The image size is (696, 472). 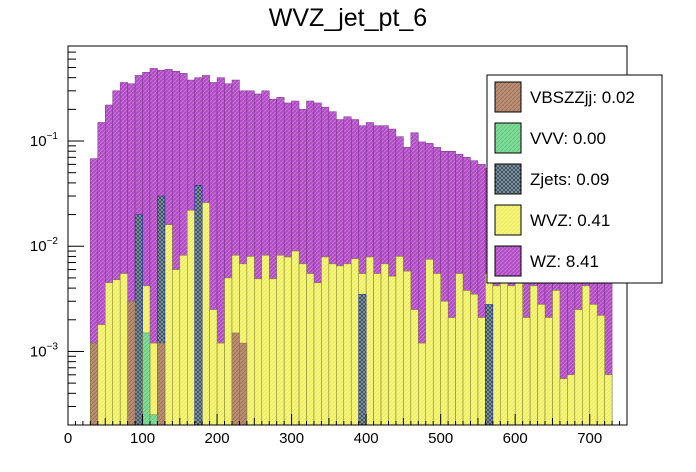 What do you see at coordinates (508, 261) in the screenshot?
I see `legend-swatch-wz` at bounding box center [508, 261].